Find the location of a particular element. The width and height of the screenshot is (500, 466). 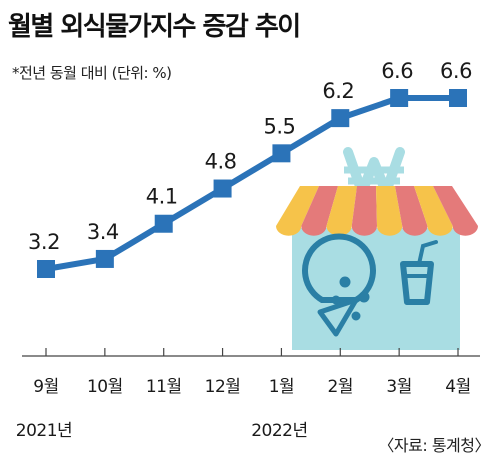

store-body is located at coordinates (376, 289).